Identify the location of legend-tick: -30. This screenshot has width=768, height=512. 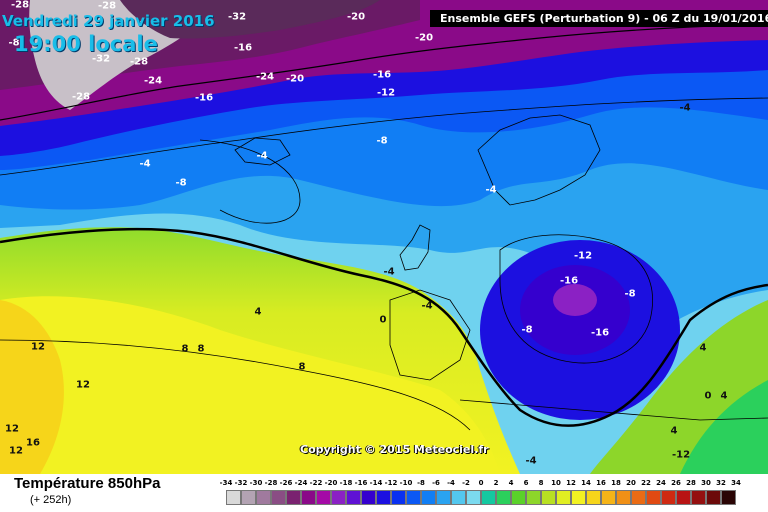
(256, 483).